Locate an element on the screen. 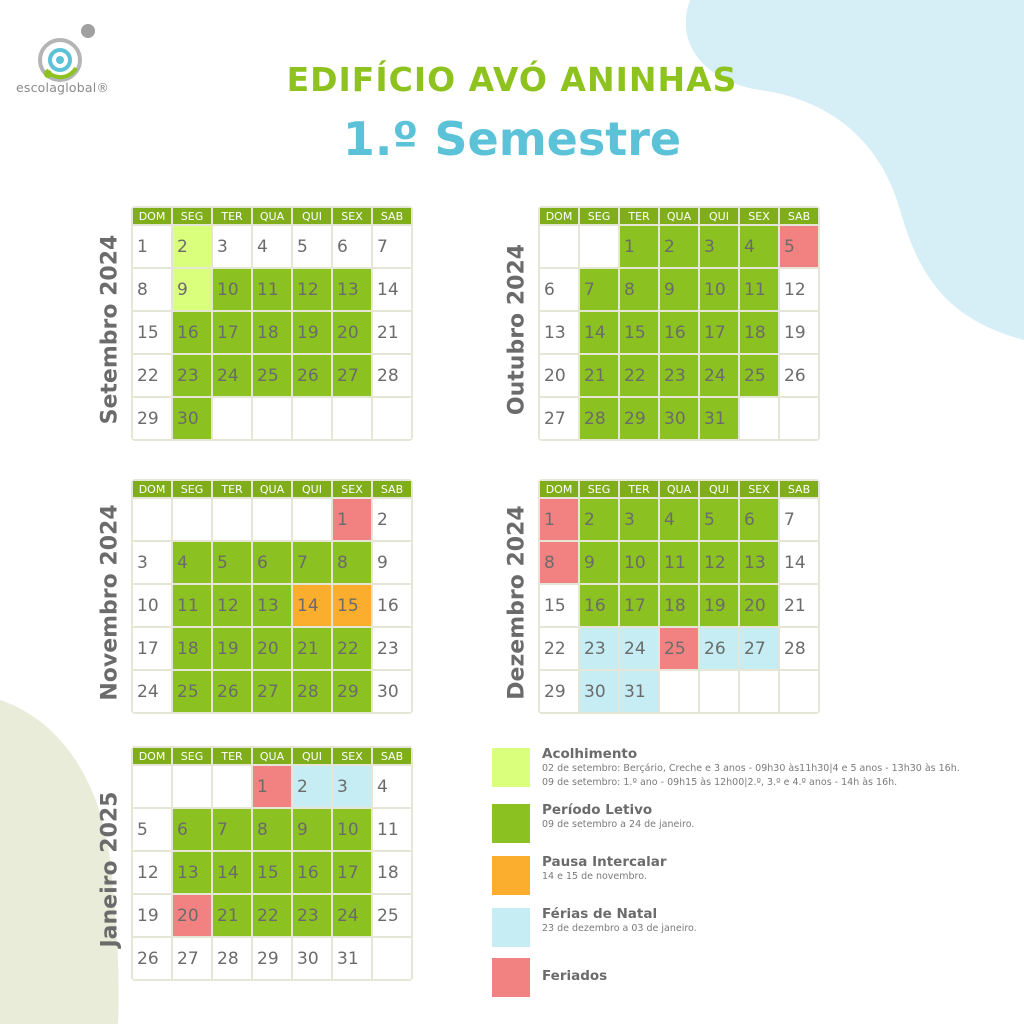 Image resolution: width=1024 pixels, height=1024 pixels. day-cell: 5 is located at coordinates (232, 562).